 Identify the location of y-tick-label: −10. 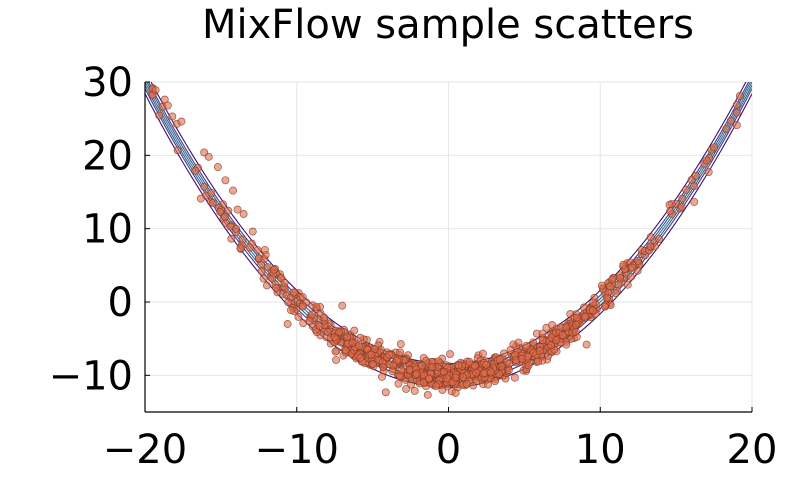
(91, 376).